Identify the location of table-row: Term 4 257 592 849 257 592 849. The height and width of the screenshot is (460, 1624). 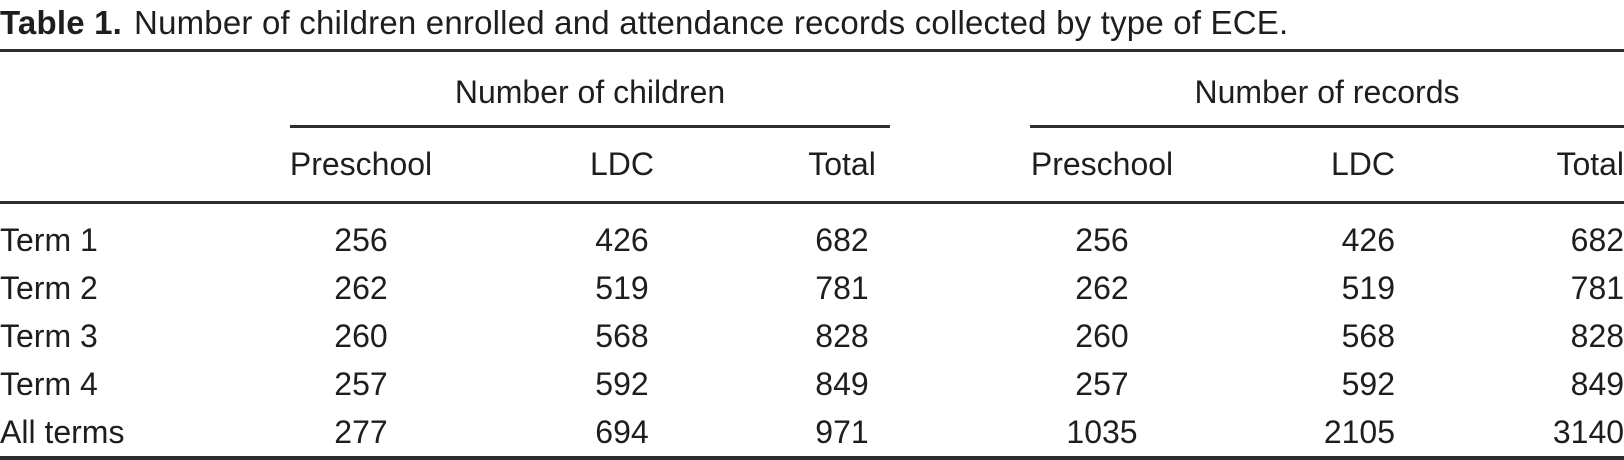
(812, 384).